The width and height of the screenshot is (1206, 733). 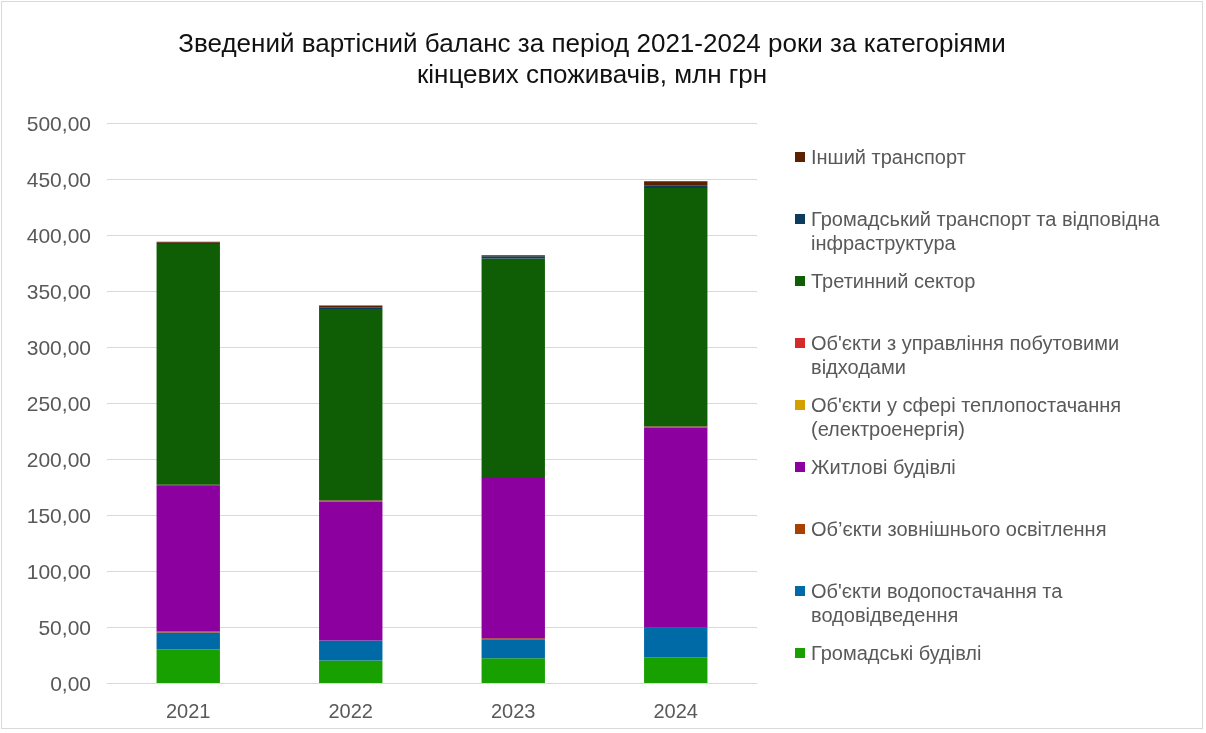 I want to click on y-tick-label: 100,00, so click(x=58, y=571).